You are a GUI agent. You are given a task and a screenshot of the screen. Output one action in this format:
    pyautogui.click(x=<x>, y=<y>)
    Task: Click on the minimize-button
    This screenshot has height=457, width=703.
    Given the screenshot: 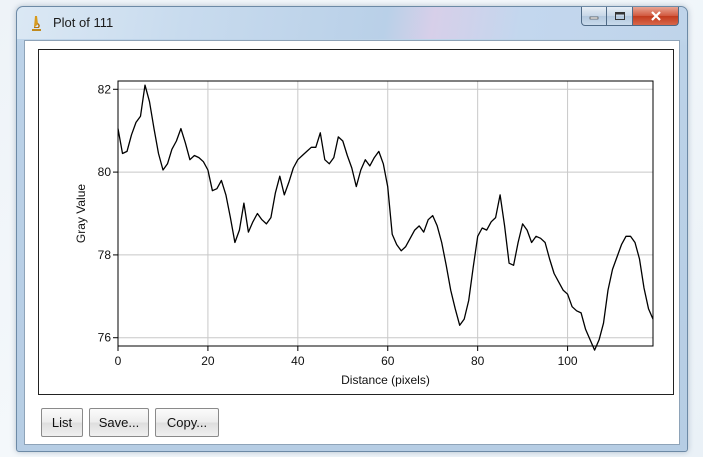 What is the action you would take?
    pyautogui.click(x=594, y=16)
    